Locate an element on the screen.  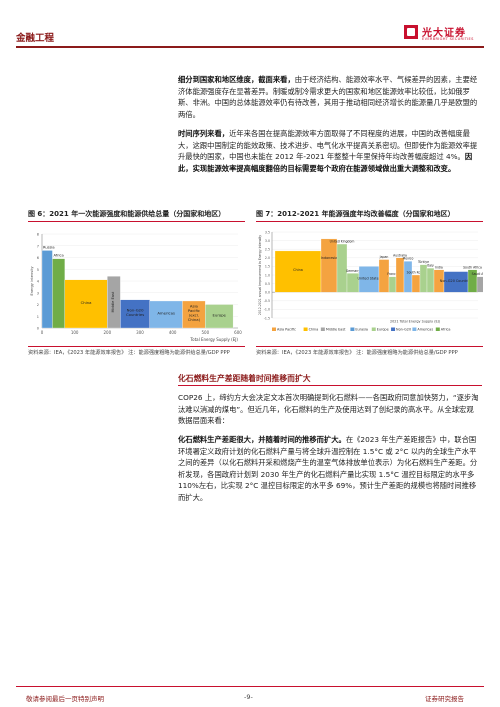
bar-label: Americas is located at coordinates (166, 312).